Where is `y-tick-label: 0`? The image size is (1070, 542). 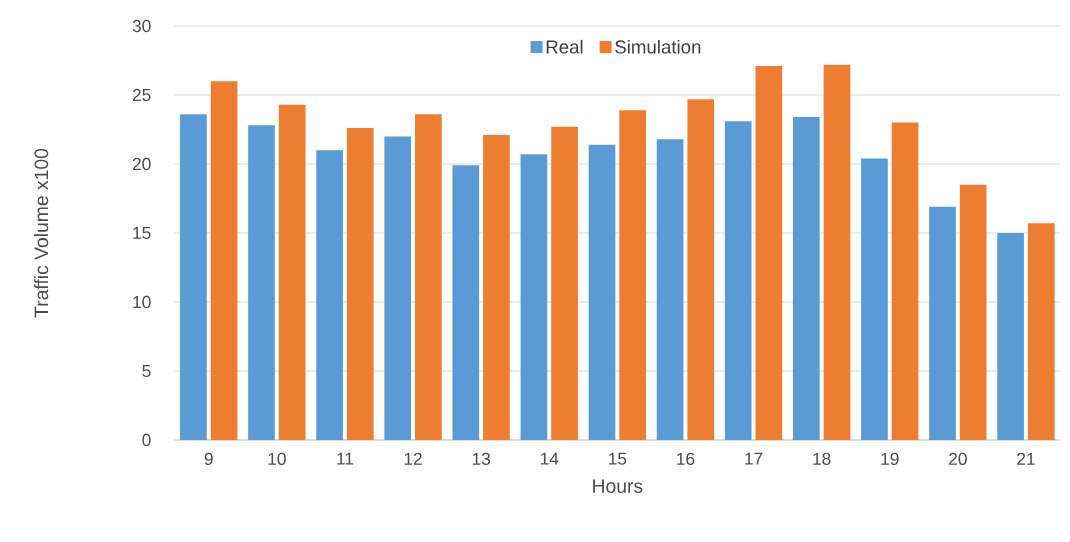
y-tick-label: 0 is located at coordinates (146, 440).